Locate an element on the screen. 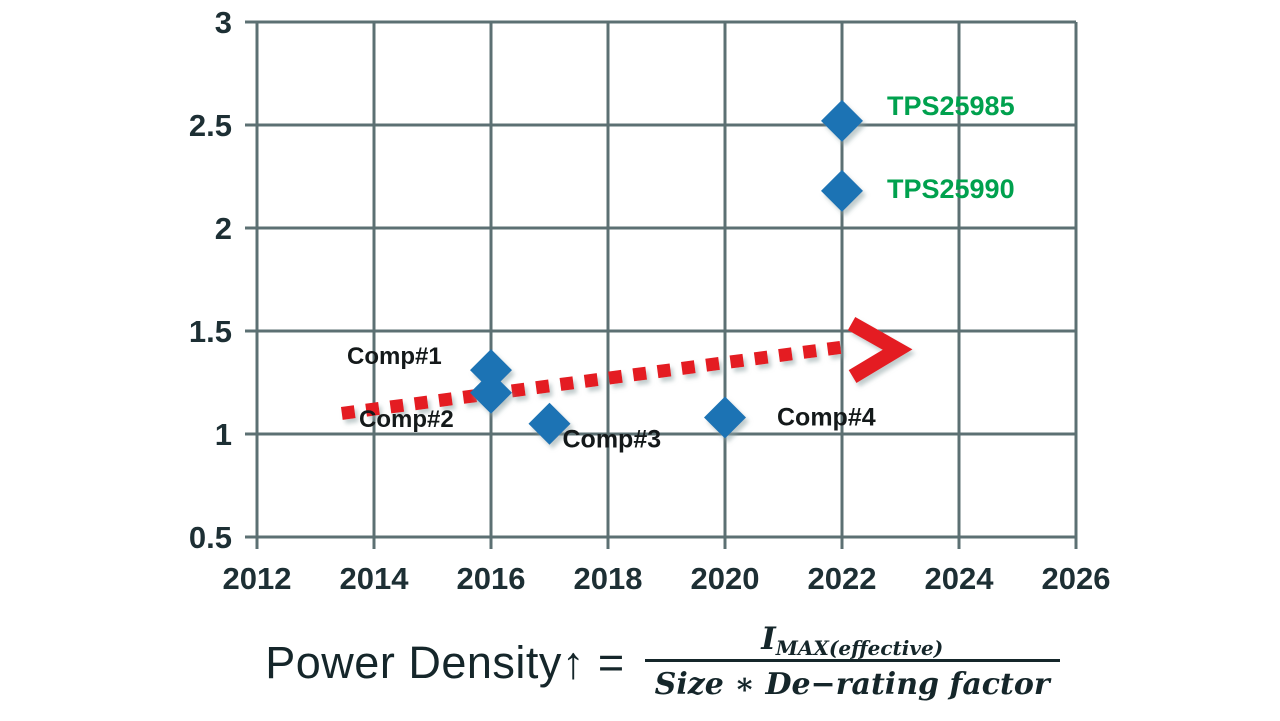  trend-arrowhead is located at coordinates (880, 350).